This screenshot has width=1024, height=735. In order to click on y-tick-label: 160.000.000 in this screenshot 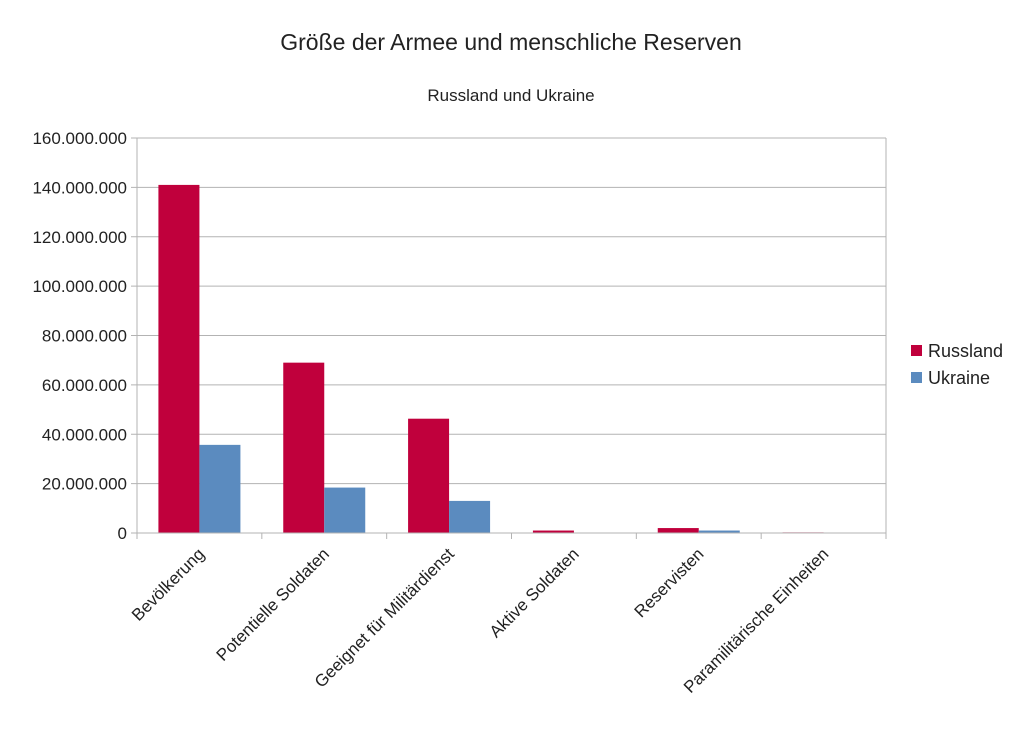, I will do `click(79, 138)`.